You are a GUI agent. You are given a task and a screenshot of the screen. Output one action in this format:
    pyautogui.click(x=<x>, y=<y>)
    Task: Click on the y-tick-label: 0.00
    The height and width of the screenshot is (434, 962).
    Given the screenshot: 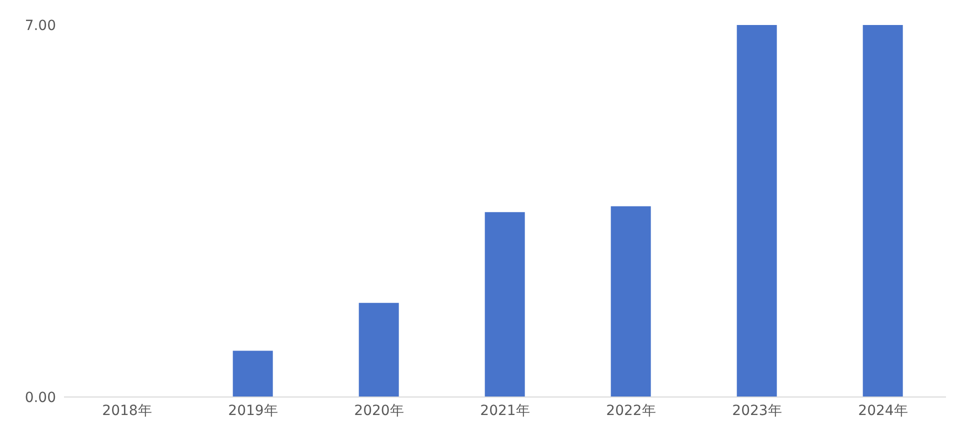 What is the action you would take?
    pyautogui.click(x=40, y=398)
    